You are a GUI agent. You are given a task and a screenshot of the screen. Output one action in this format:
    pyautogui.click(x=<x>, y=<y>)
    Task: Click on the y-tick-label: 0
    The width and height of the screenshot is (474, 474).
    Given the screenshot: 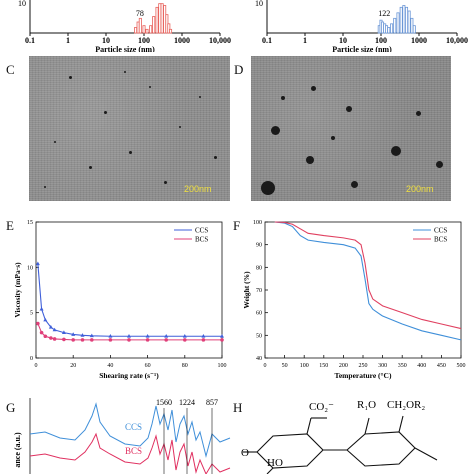 What is the action you would take?
    pyautogui.click(x=31, y=359)
    